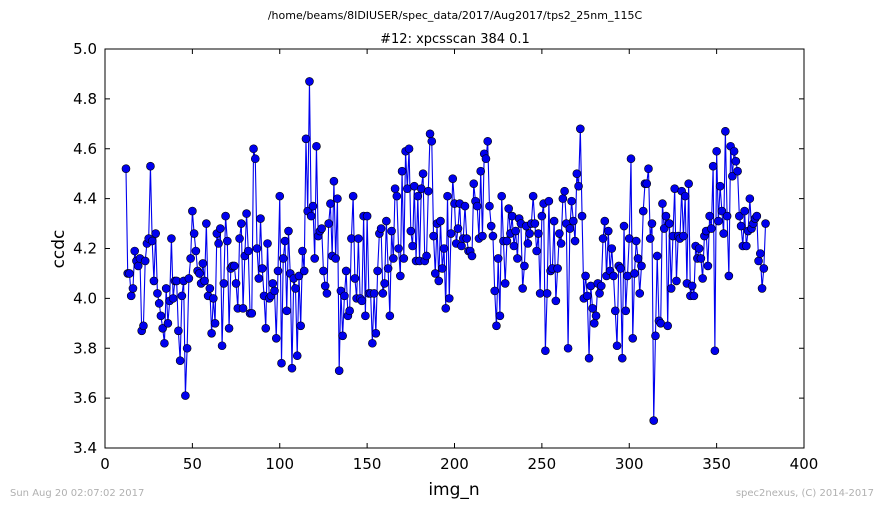 The height and width of the screenshot is (509, 884). I want to click on x-tick-label: 100, so click(279, 464).